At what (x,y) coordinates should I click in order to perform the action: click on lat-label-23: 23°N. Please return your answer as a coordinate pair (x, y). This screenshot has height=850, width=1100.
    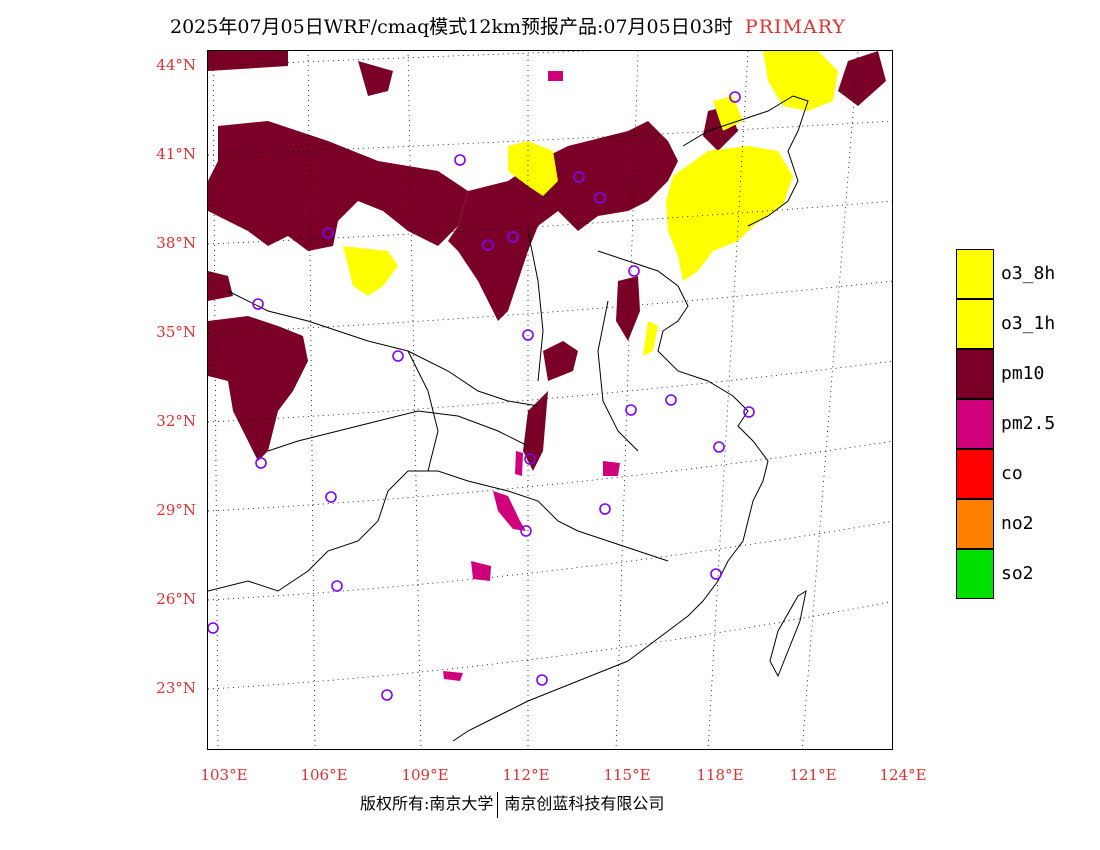
    Looking at the image, I should click on (176, 688).